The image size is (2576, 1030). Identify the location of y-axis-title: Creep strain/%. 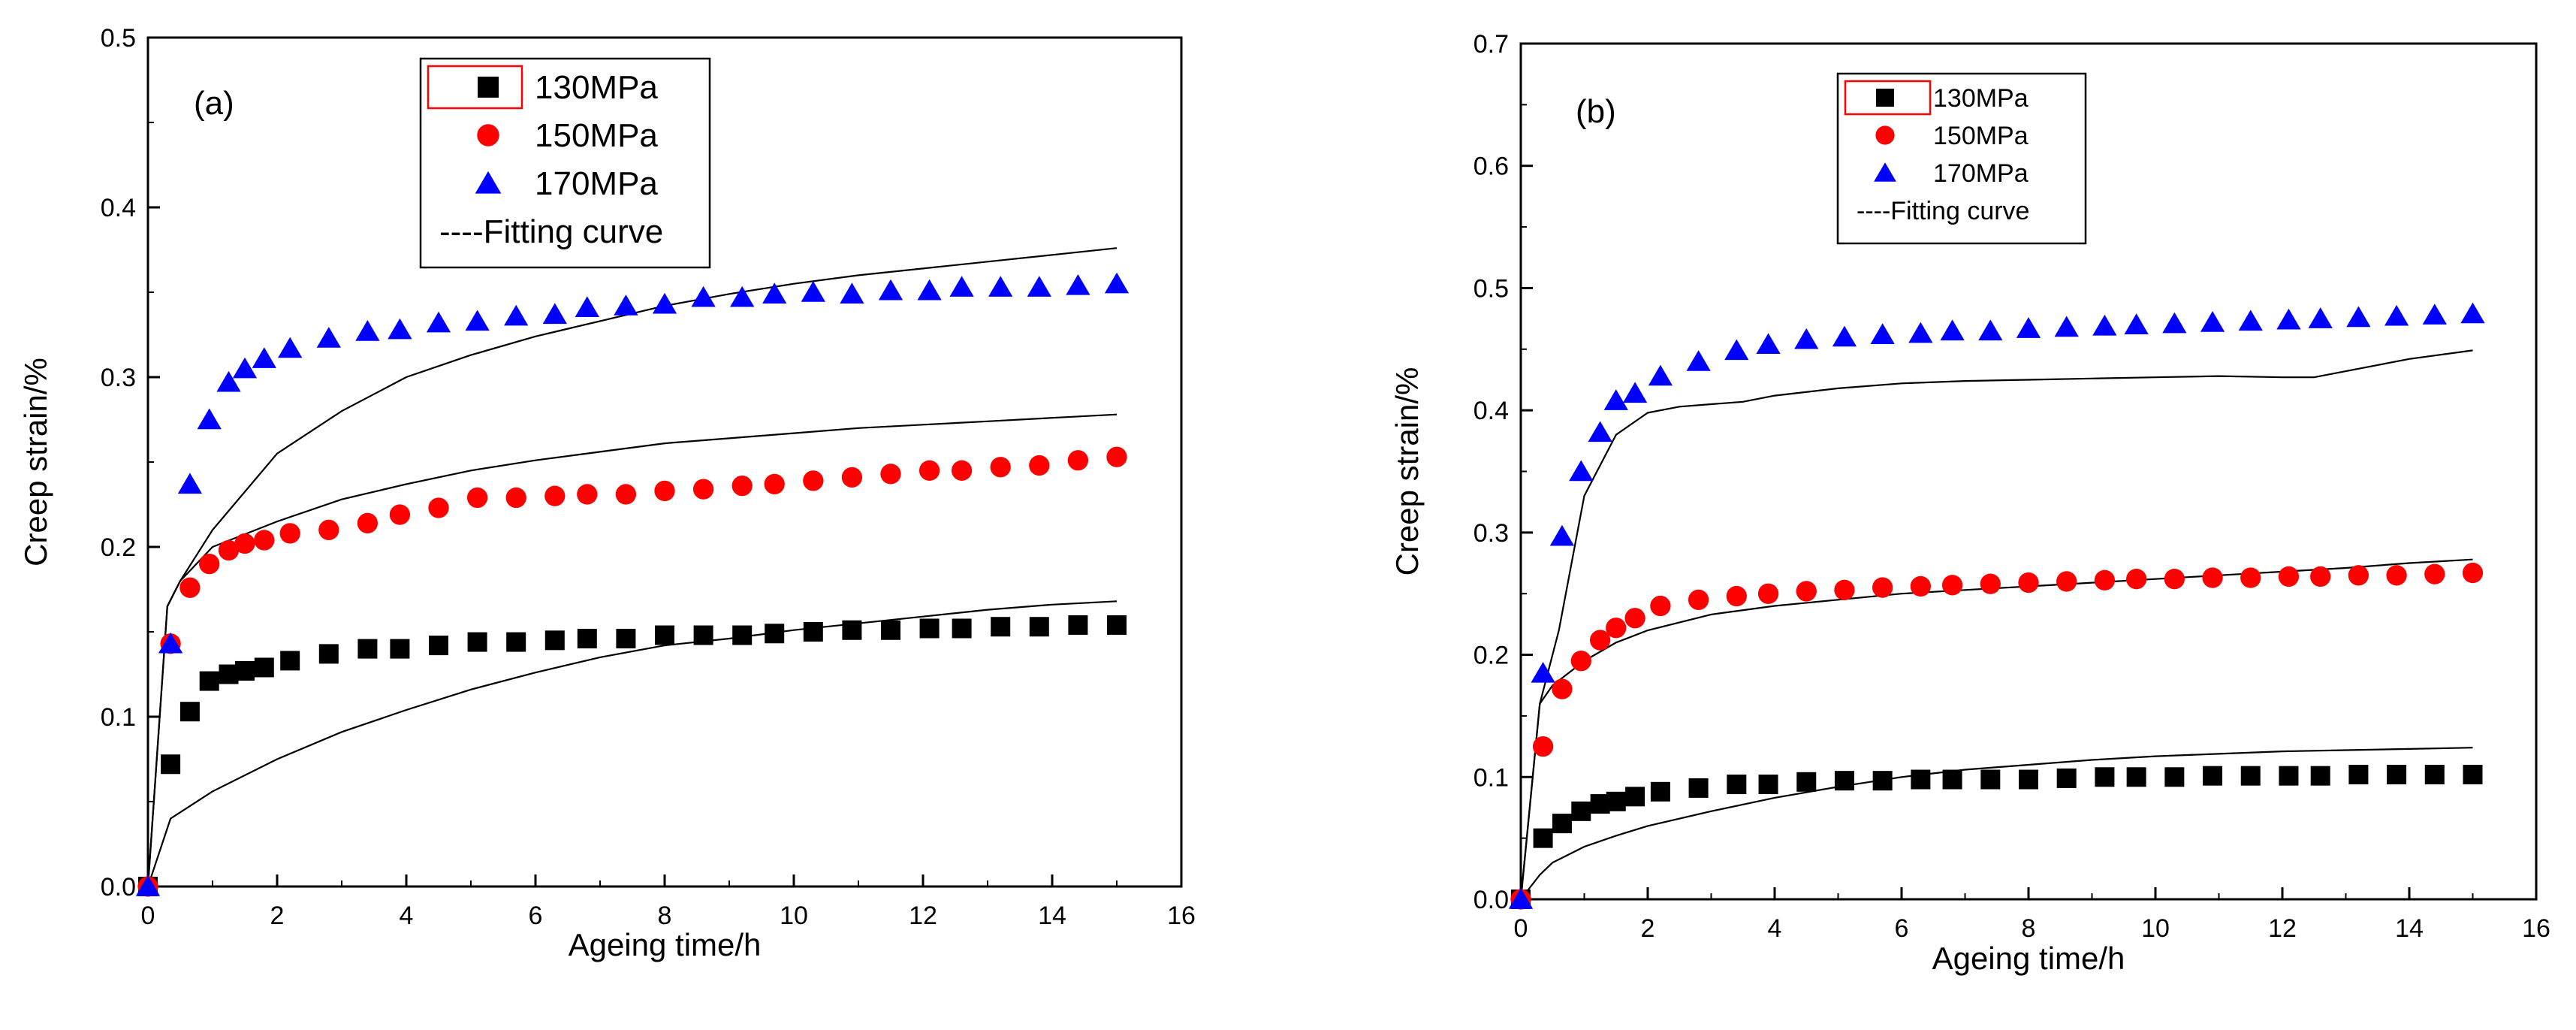
(35, 462).